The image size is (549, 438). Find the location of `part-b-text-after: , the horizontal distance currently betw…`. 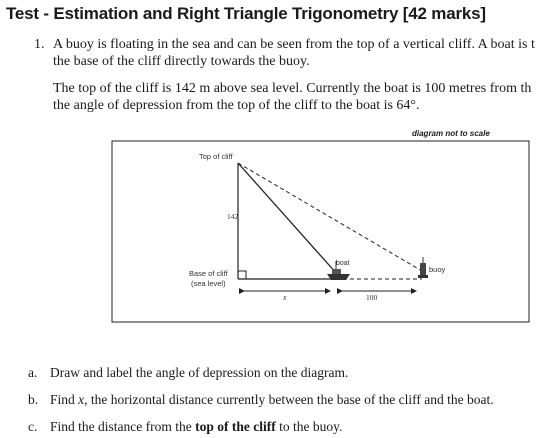

part-b-text-after: , the horizontal distance currently betw… is located at coordinates (289, 399).